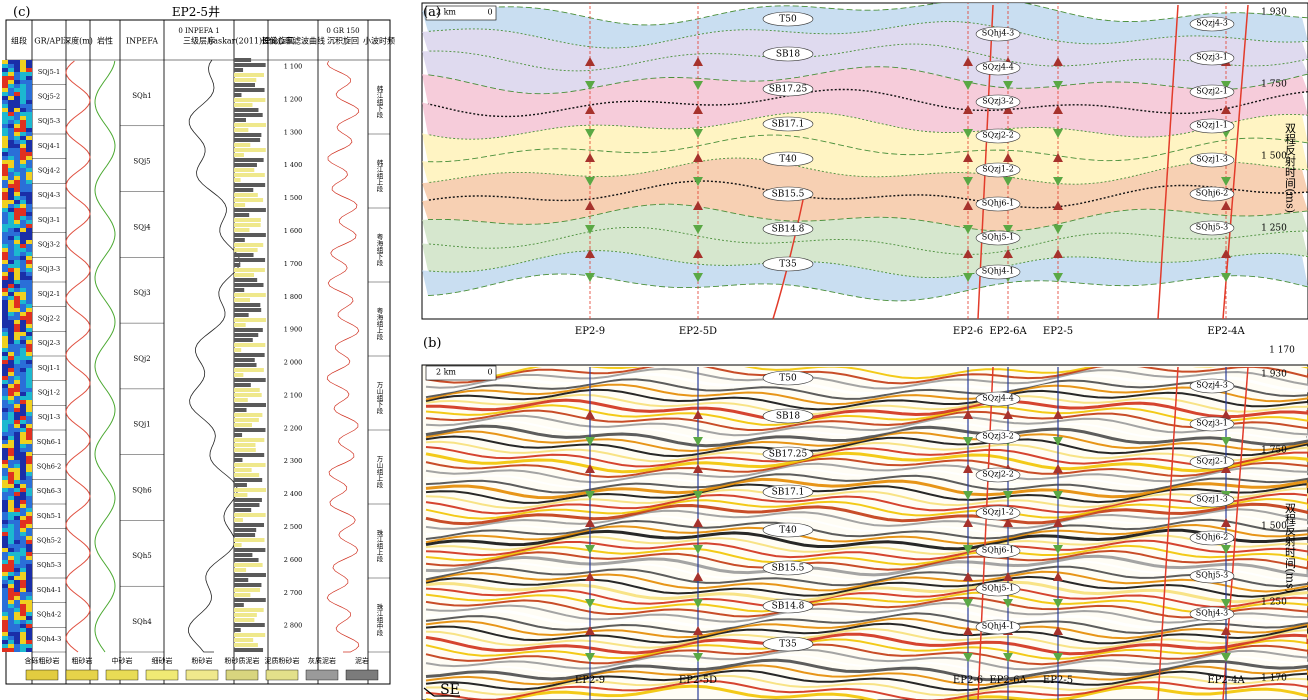 The width and height of the screenshot is (1308, 700). I want to click on scale-km-a: 2 km, so click(446, 372).